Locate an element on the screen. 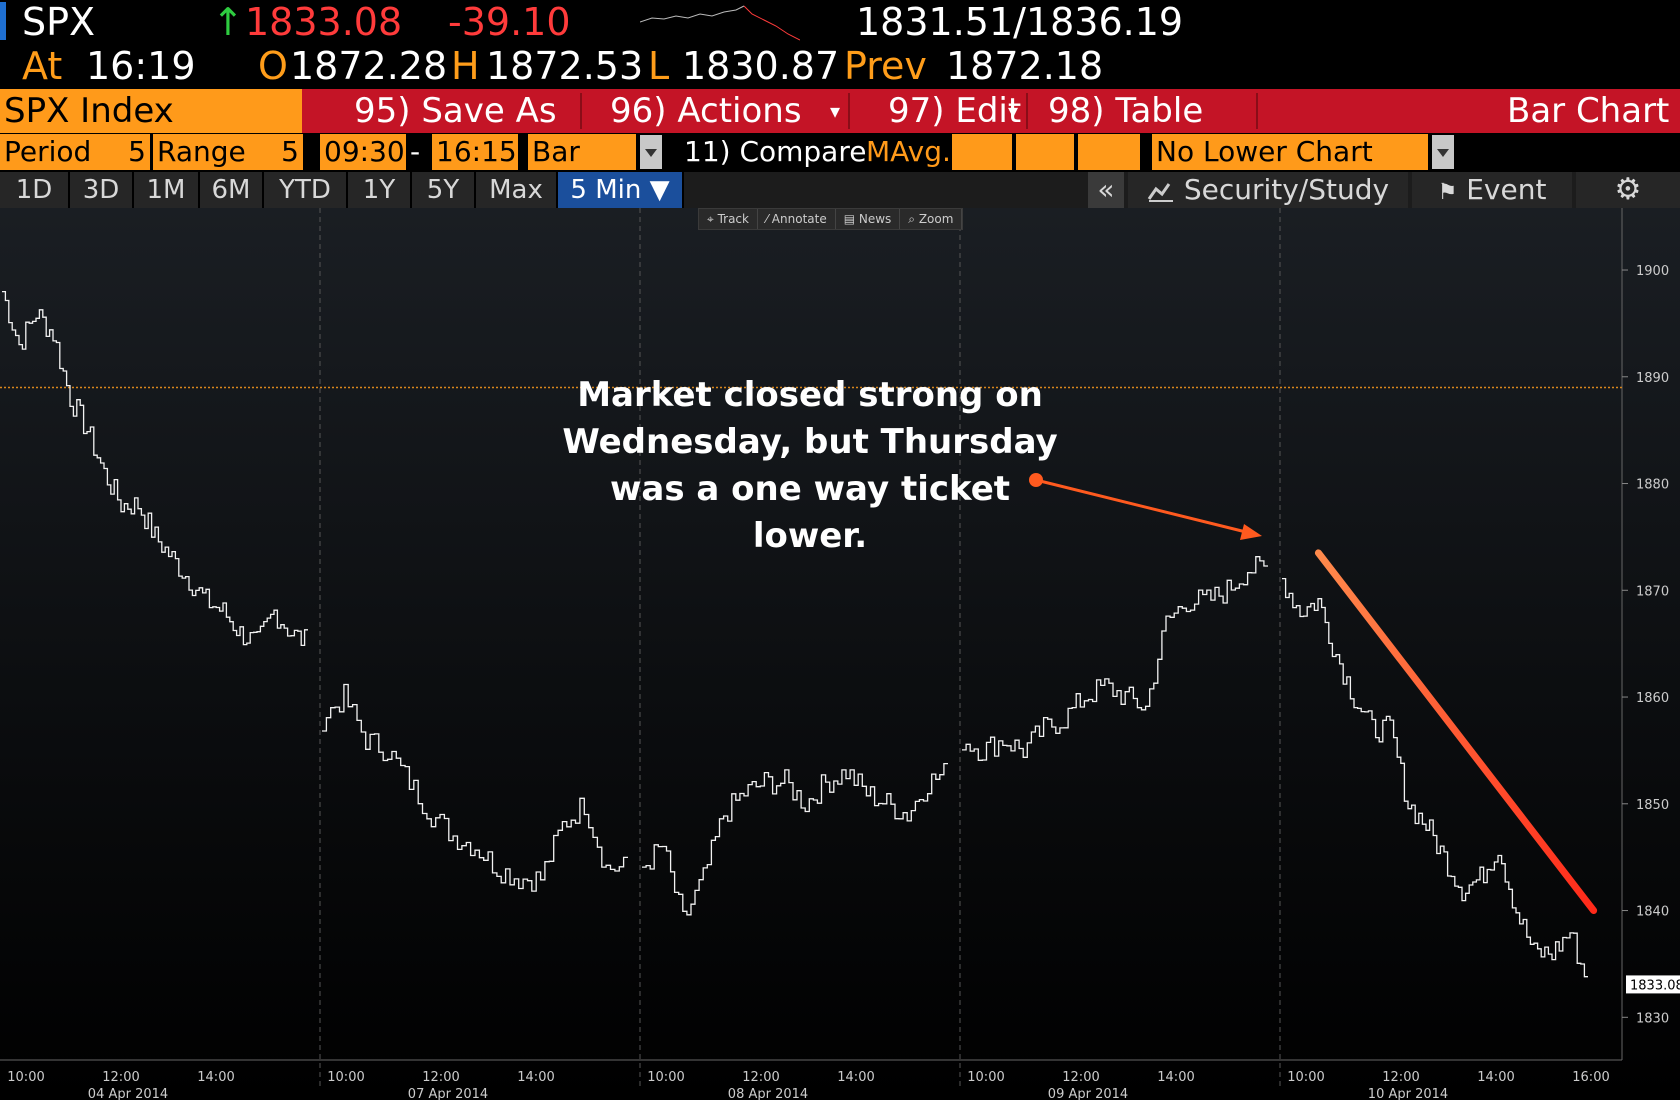 This screenshot has width=1680, height=1100. time-dash: - is located at coordinates (415, 151).